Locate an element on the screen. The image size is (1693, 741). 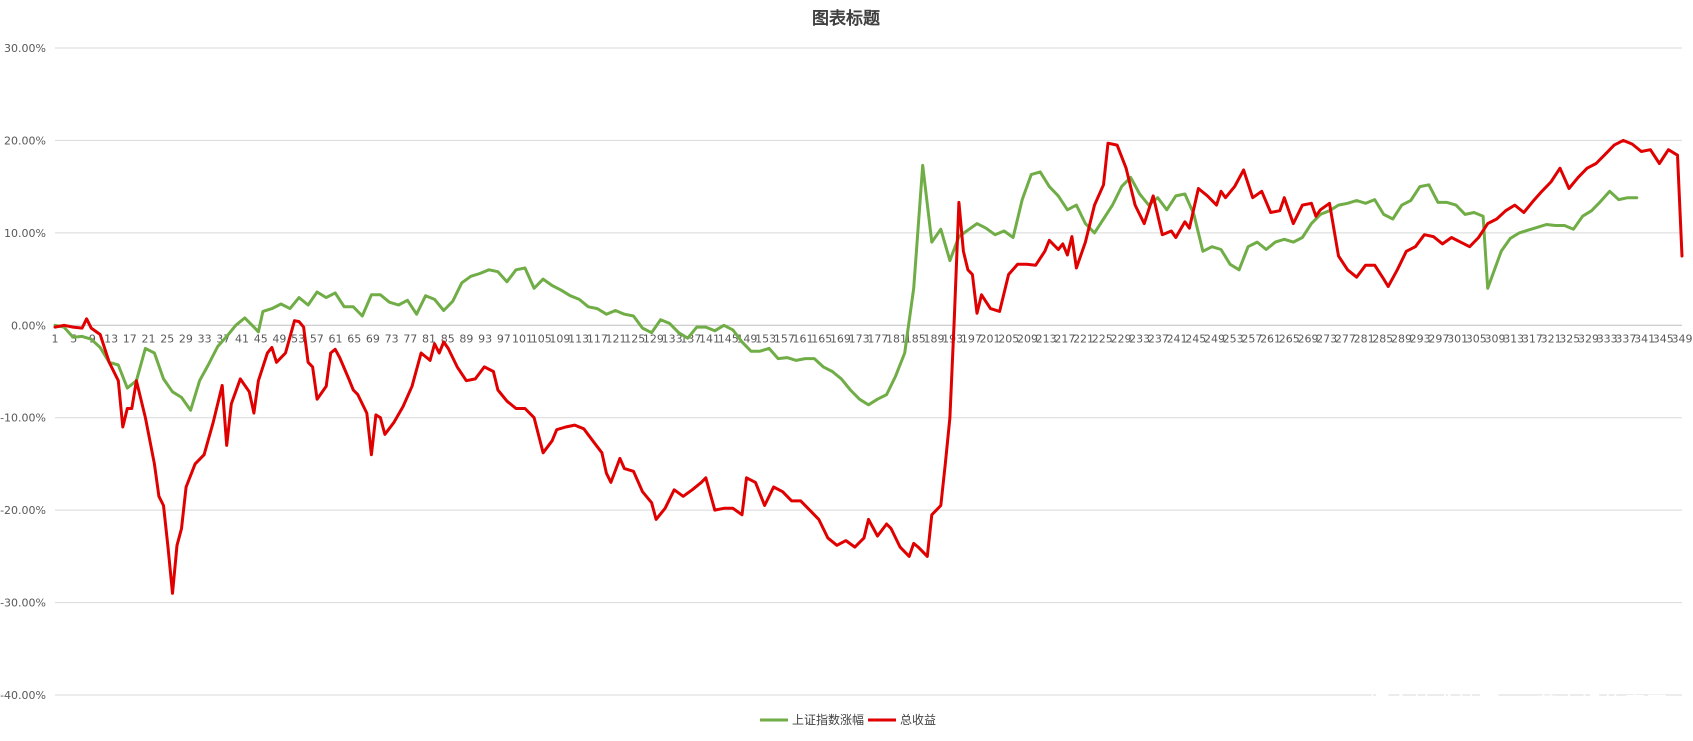
legend-label: 总收益 is located at coordinates (918, 720).